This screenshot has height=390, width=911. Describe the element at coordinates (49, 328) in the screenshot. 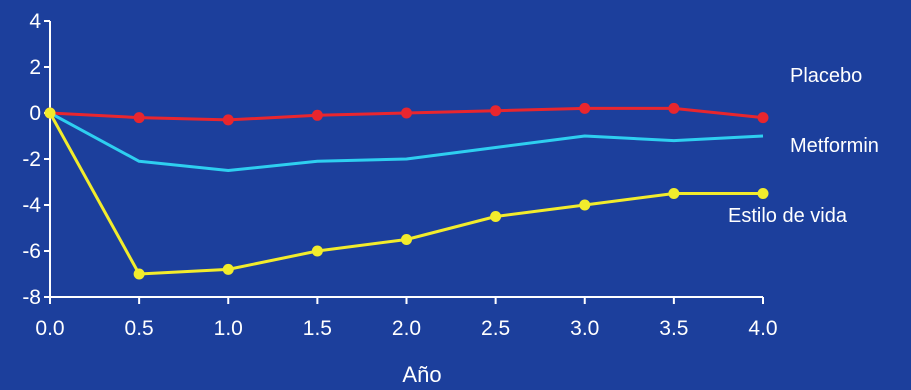

I see `x-tick-label: 0.0` at that location.